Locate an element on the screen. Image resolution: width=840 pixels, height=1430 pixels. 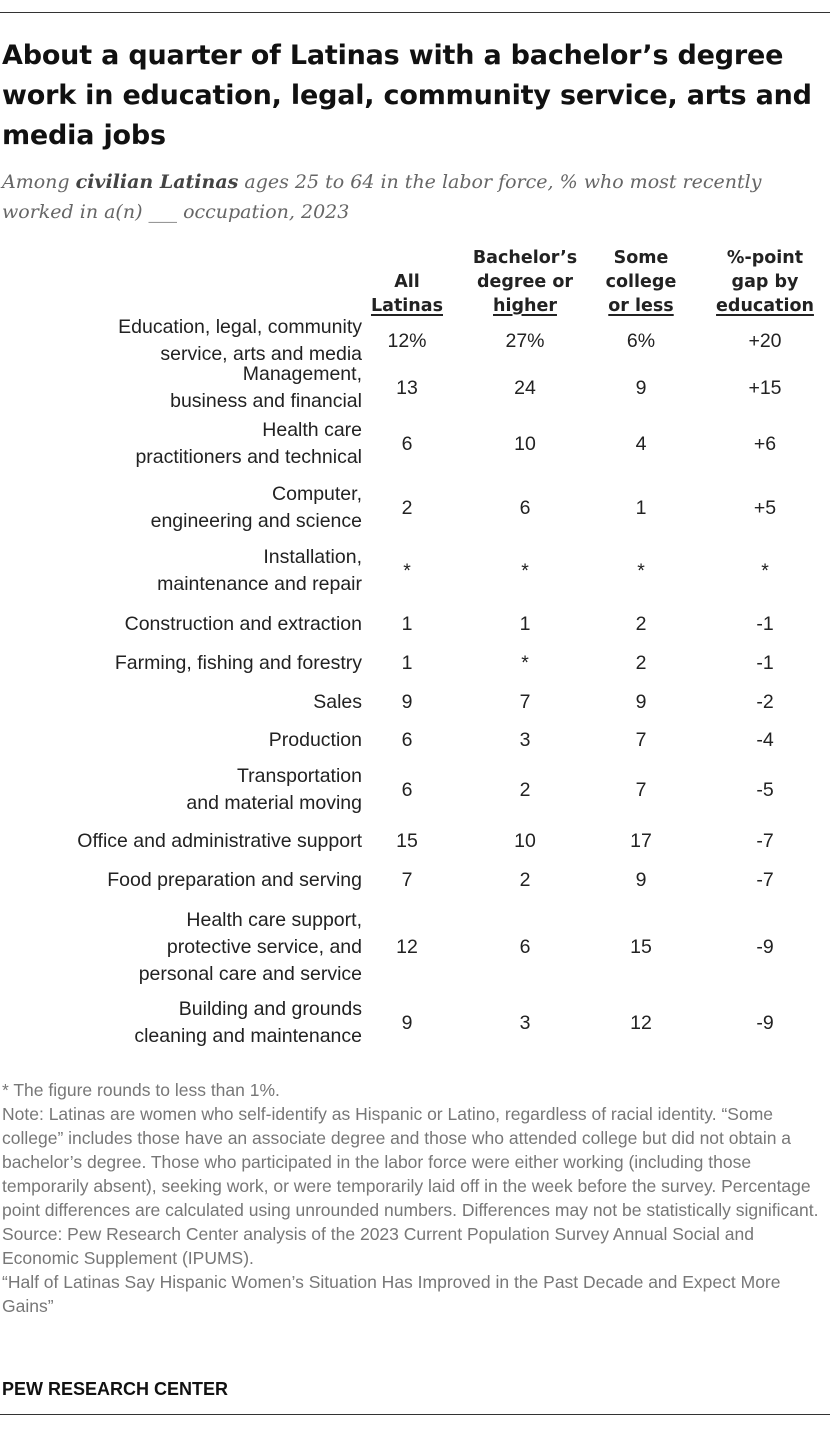
row-label: Management, business and financial is located at coordinates (266, 388).